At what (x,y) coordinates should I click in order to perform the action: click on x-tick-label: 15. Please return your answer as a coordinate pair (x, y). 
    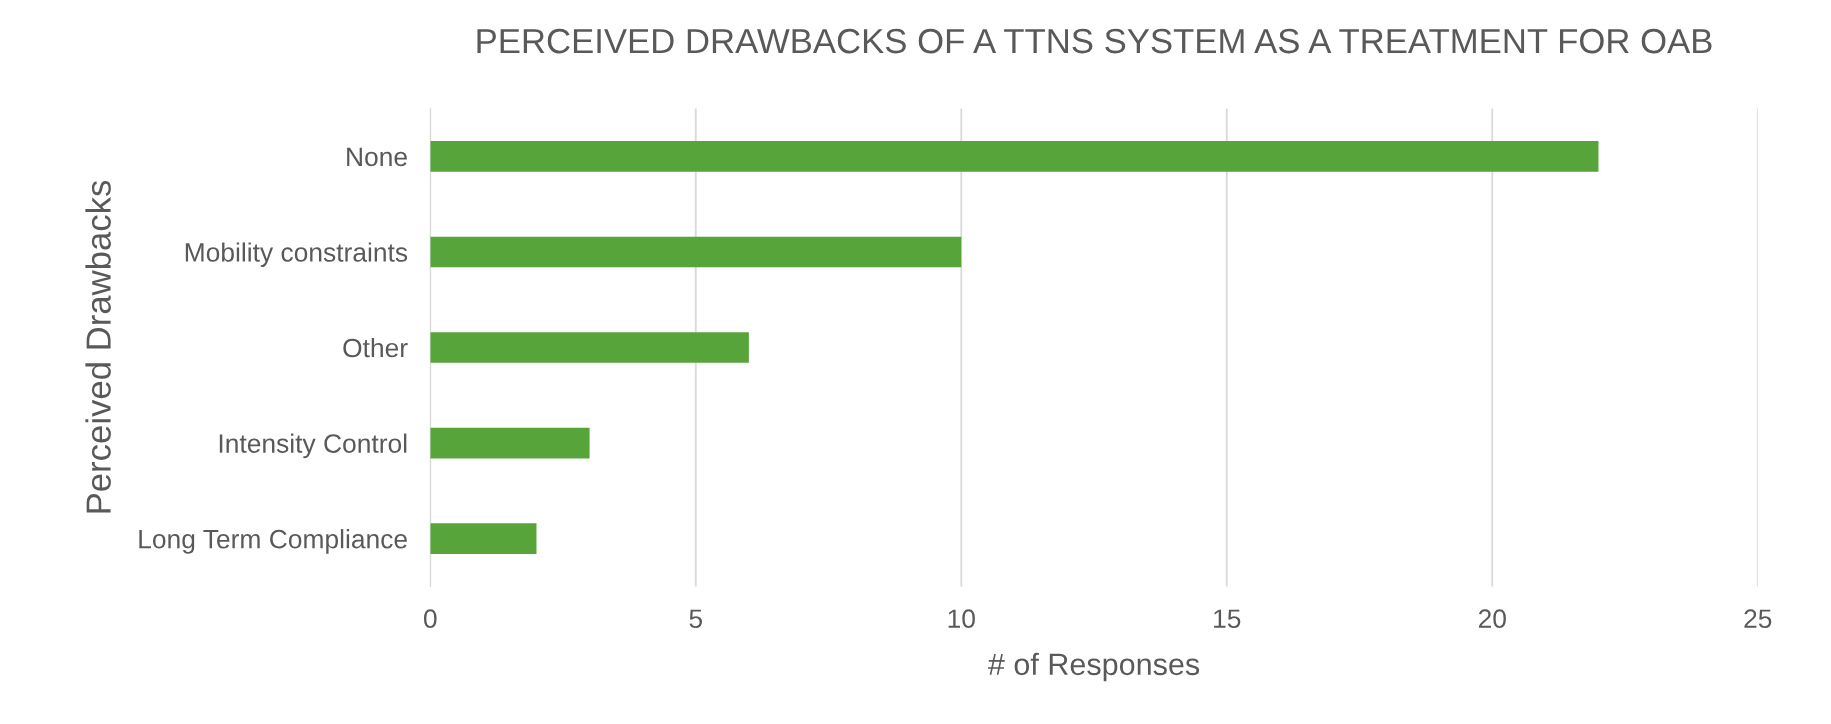
    Looking at the image, I should click on (1227, 619).